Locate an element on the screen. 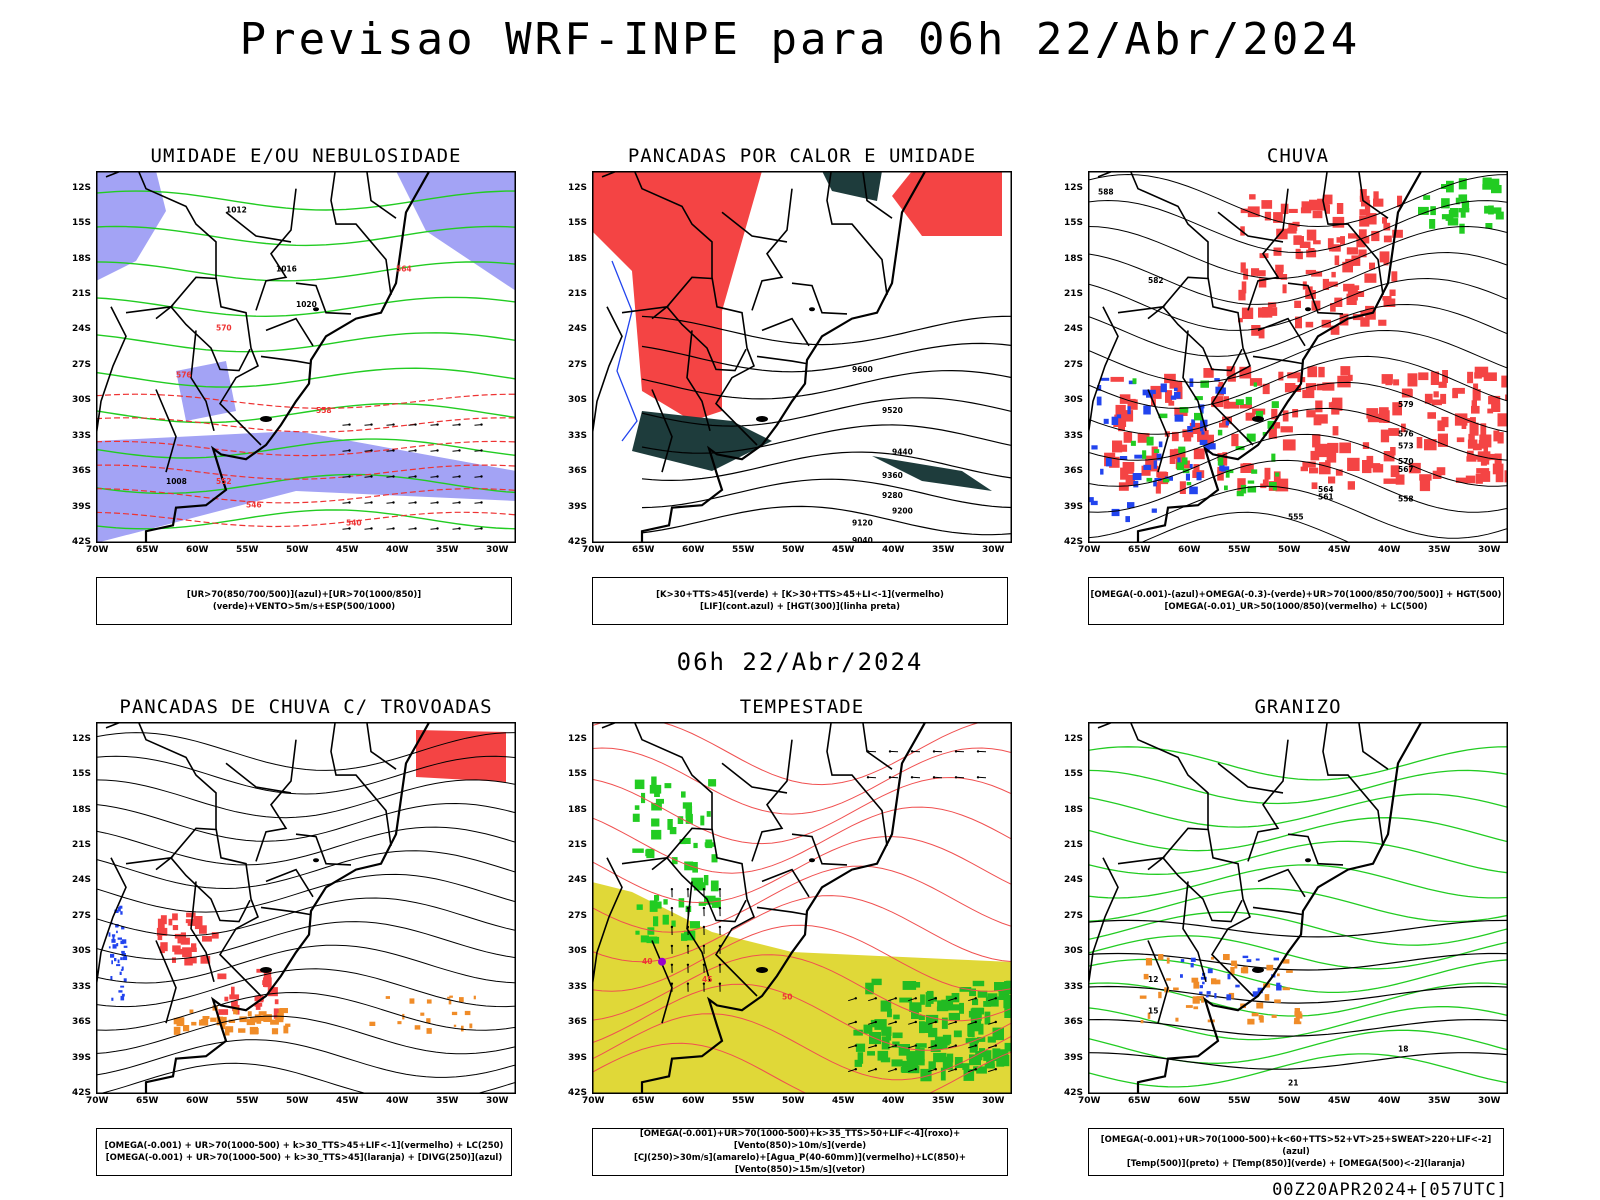  lat-tick-label: 33S is located at coordinates (1074, 435).